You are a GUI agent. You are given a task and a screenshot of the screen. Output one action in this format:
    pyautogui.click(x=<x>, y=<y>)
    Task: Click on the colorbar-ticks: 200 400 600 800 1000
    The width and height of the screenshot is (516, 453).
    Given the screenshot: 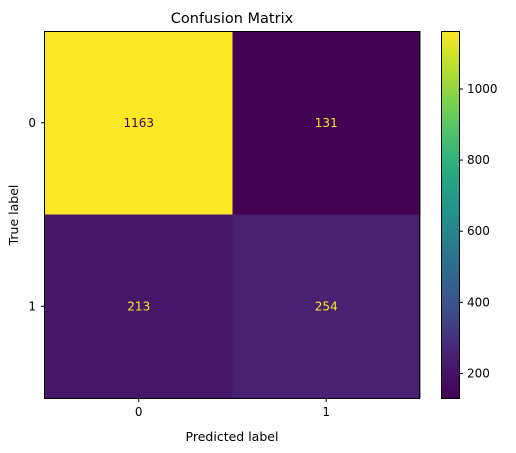 What is the action you would take?
    pyautogui.click(x=478, y=231)
    